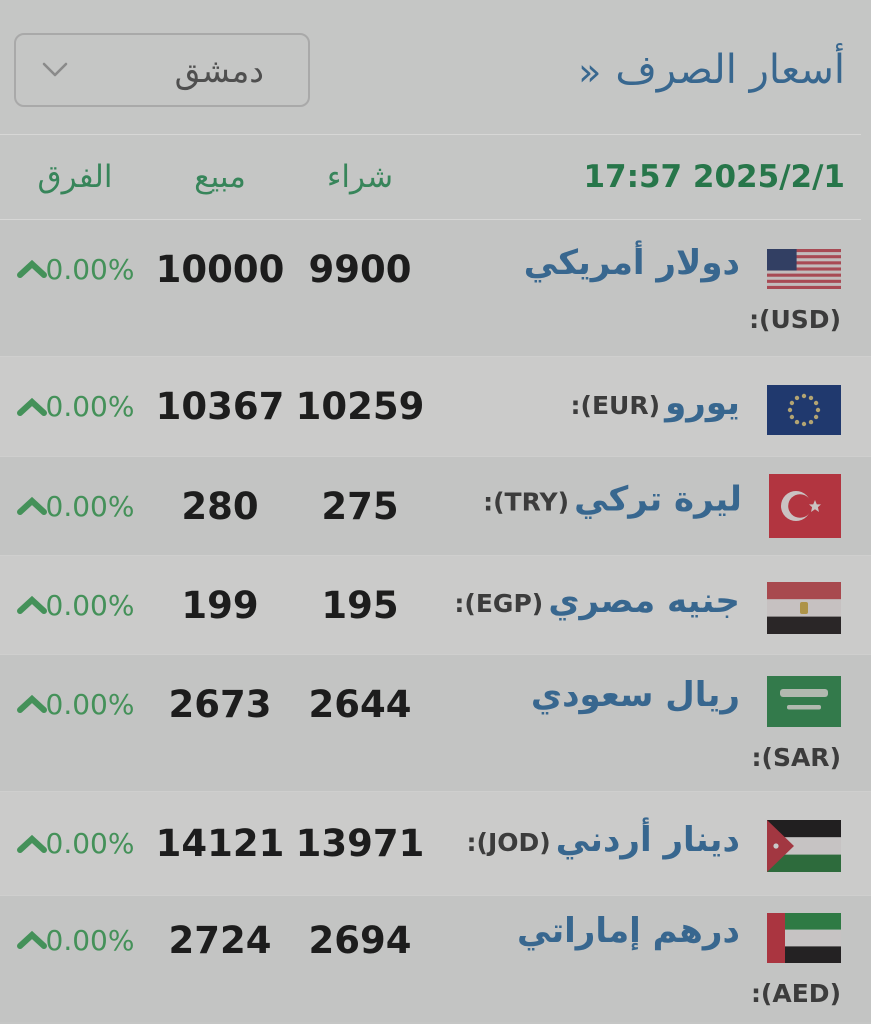 This screenshot has width=871, height=1024. I want to click on currency-name: دولار أمريكي, so click(631, 262).